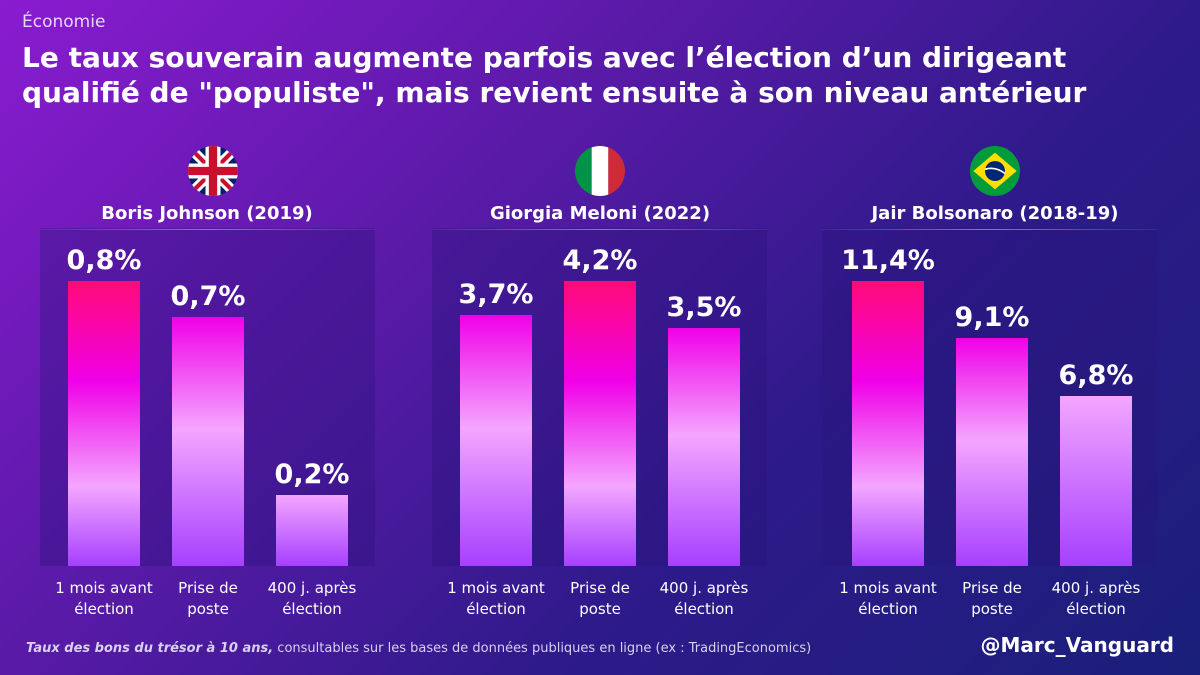  I want to click on italy-flag-icon, so click(600, 171).